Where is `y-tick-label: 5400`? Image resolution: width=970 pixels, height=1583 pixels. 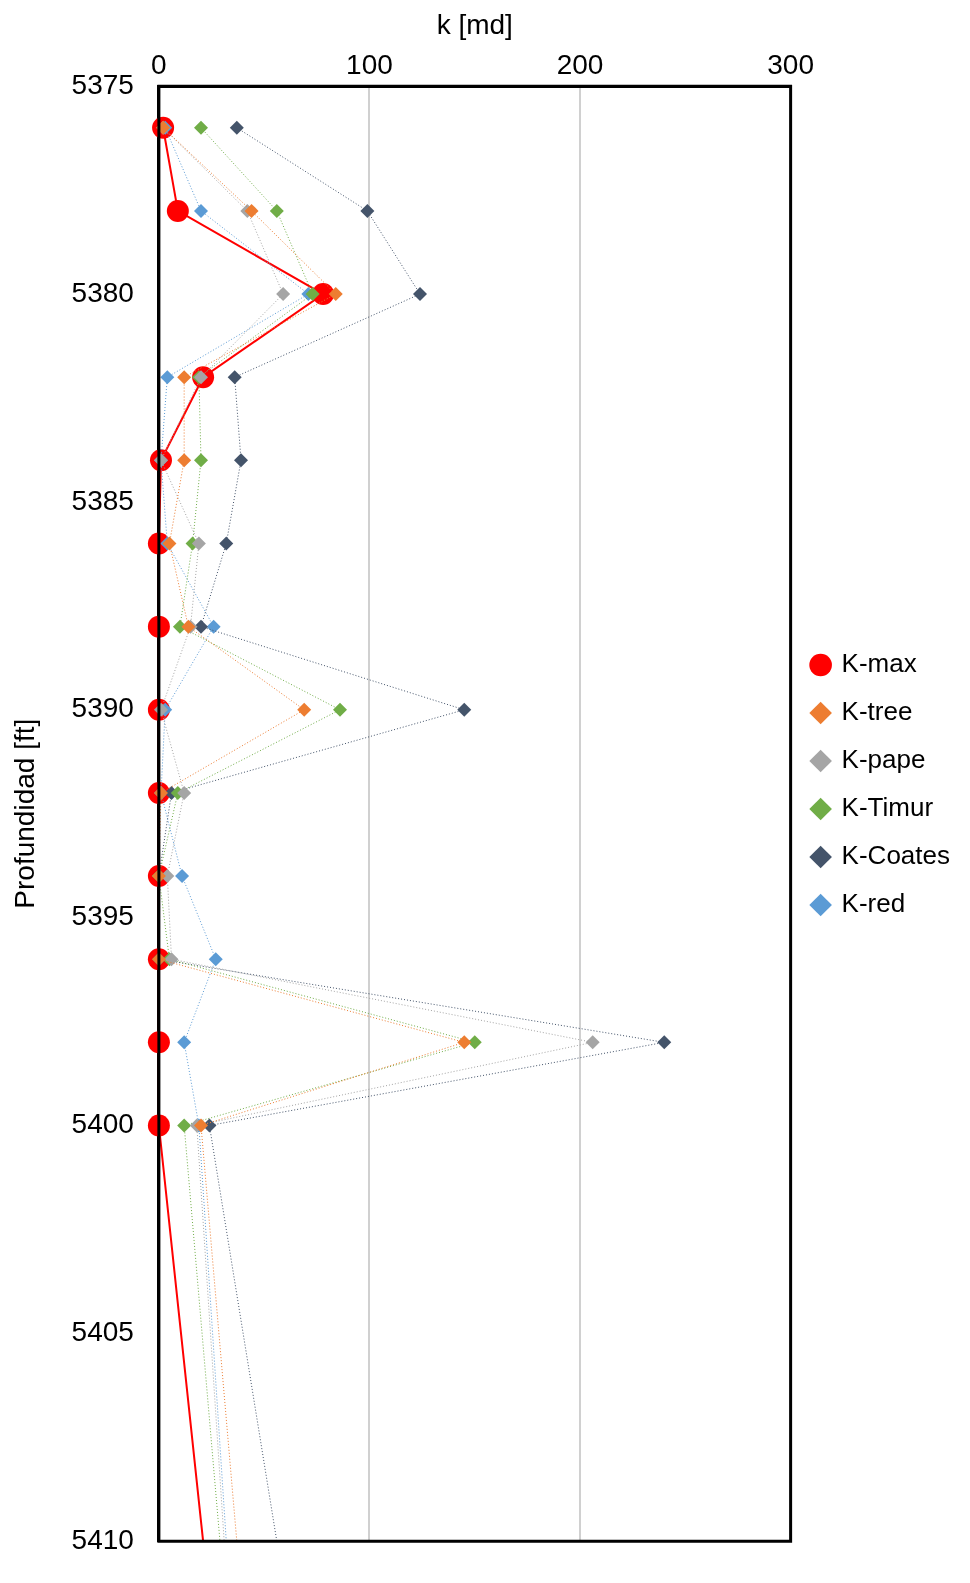
y-tick-label: 5400 is located at coordinates (102, 1124).